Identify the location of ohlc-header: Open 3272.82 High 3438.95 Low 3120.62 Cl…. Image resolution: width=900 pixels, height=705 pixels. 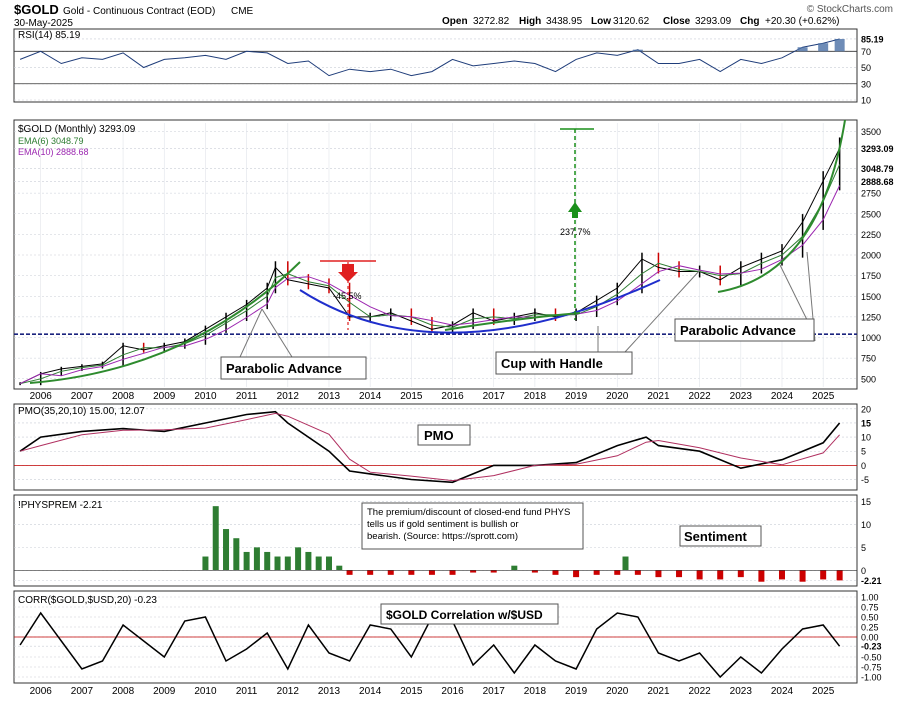
(641, 21).